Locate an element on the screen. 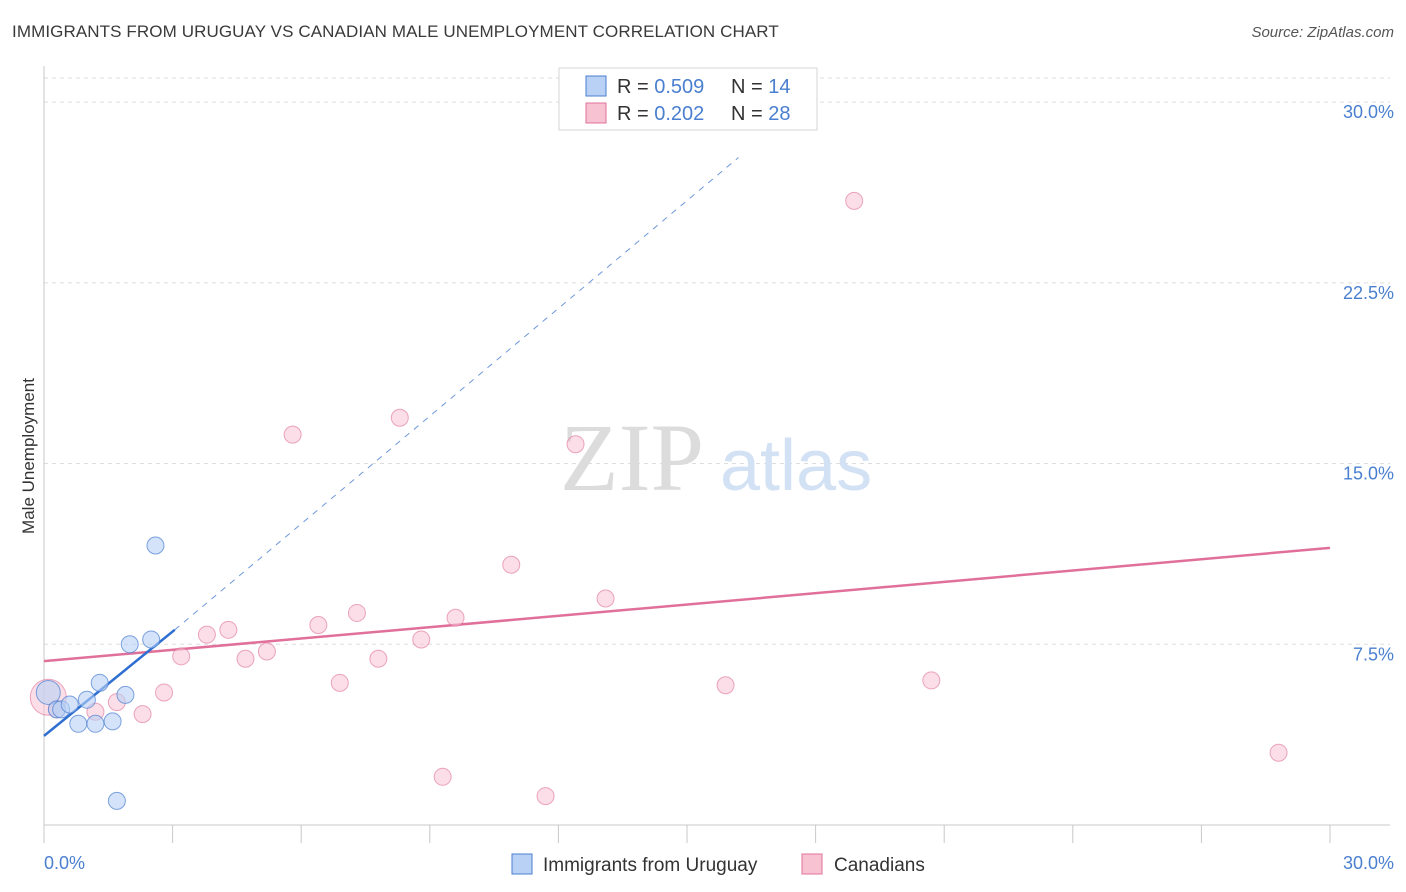 The image size is (1406, 892). legend-n-value-1: 14 is located at coordinates (779, 87).